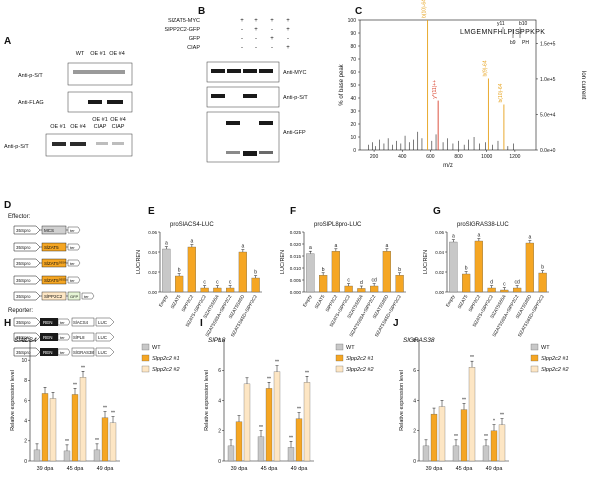 Image resolution: width=590 pixels, height=487 pixels. I want to click on panel-c-y2label: Ion current, so click(583, 85).